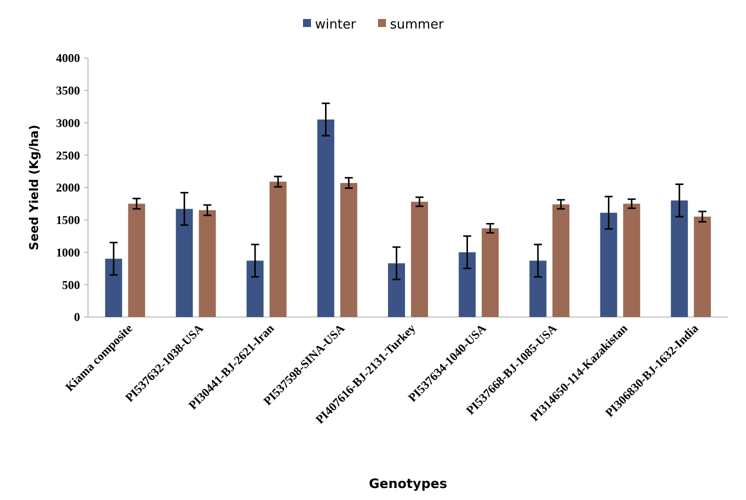  What do you see at coordinates (417, 25) in the screenshot?
I see `legend-label: summer` at bounding box center [417, 25].